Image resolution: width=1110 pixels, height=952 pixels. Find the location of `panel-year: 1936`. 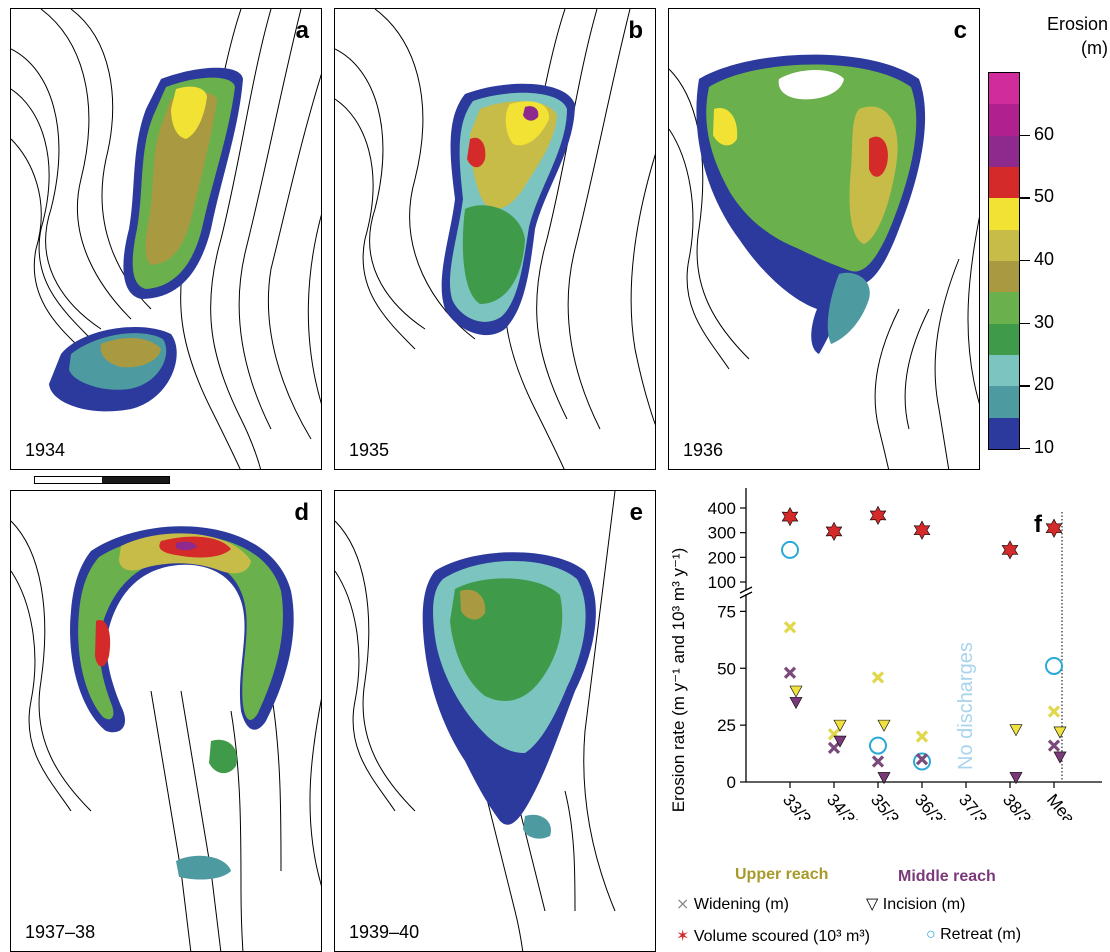

panel-year: 1936 is located at coordinates (703, 450).